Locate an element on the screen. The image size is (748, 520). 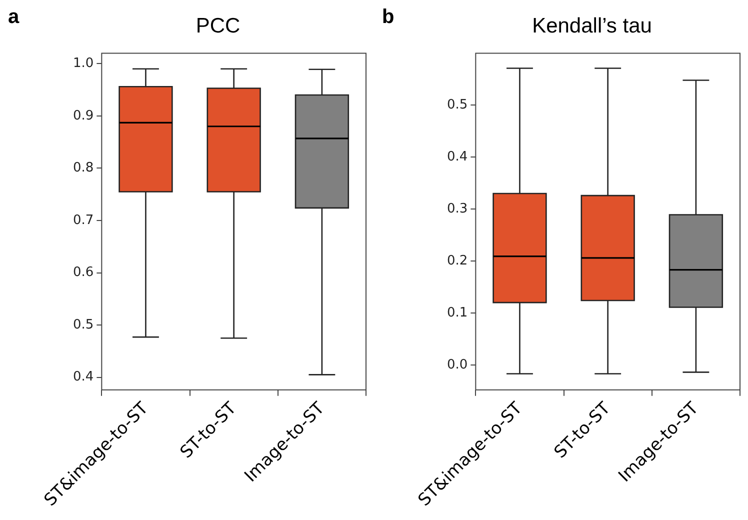
chart-title: PCC is located at coordinates (218, 26).